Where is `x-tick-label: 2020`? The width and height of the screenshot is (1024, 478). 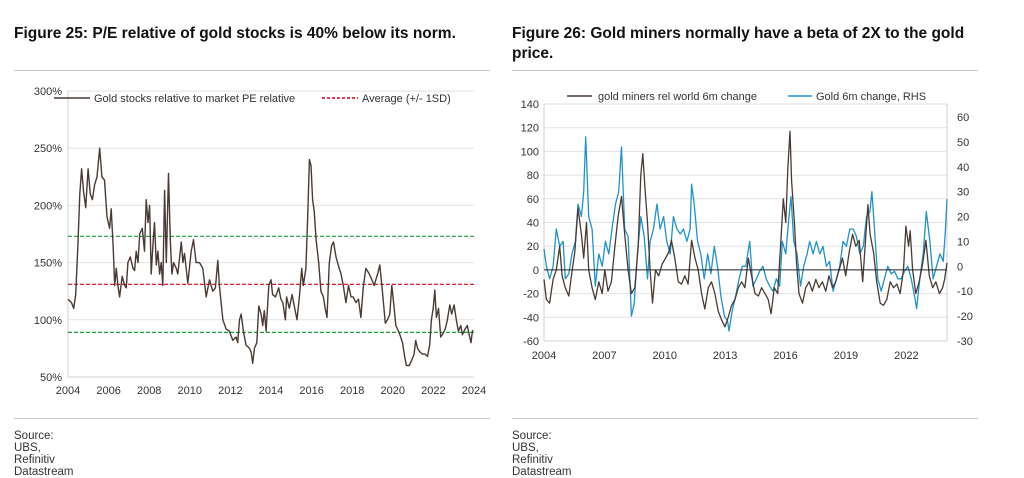 x-tick-label: 2020 is located at coordinates (393, 391).